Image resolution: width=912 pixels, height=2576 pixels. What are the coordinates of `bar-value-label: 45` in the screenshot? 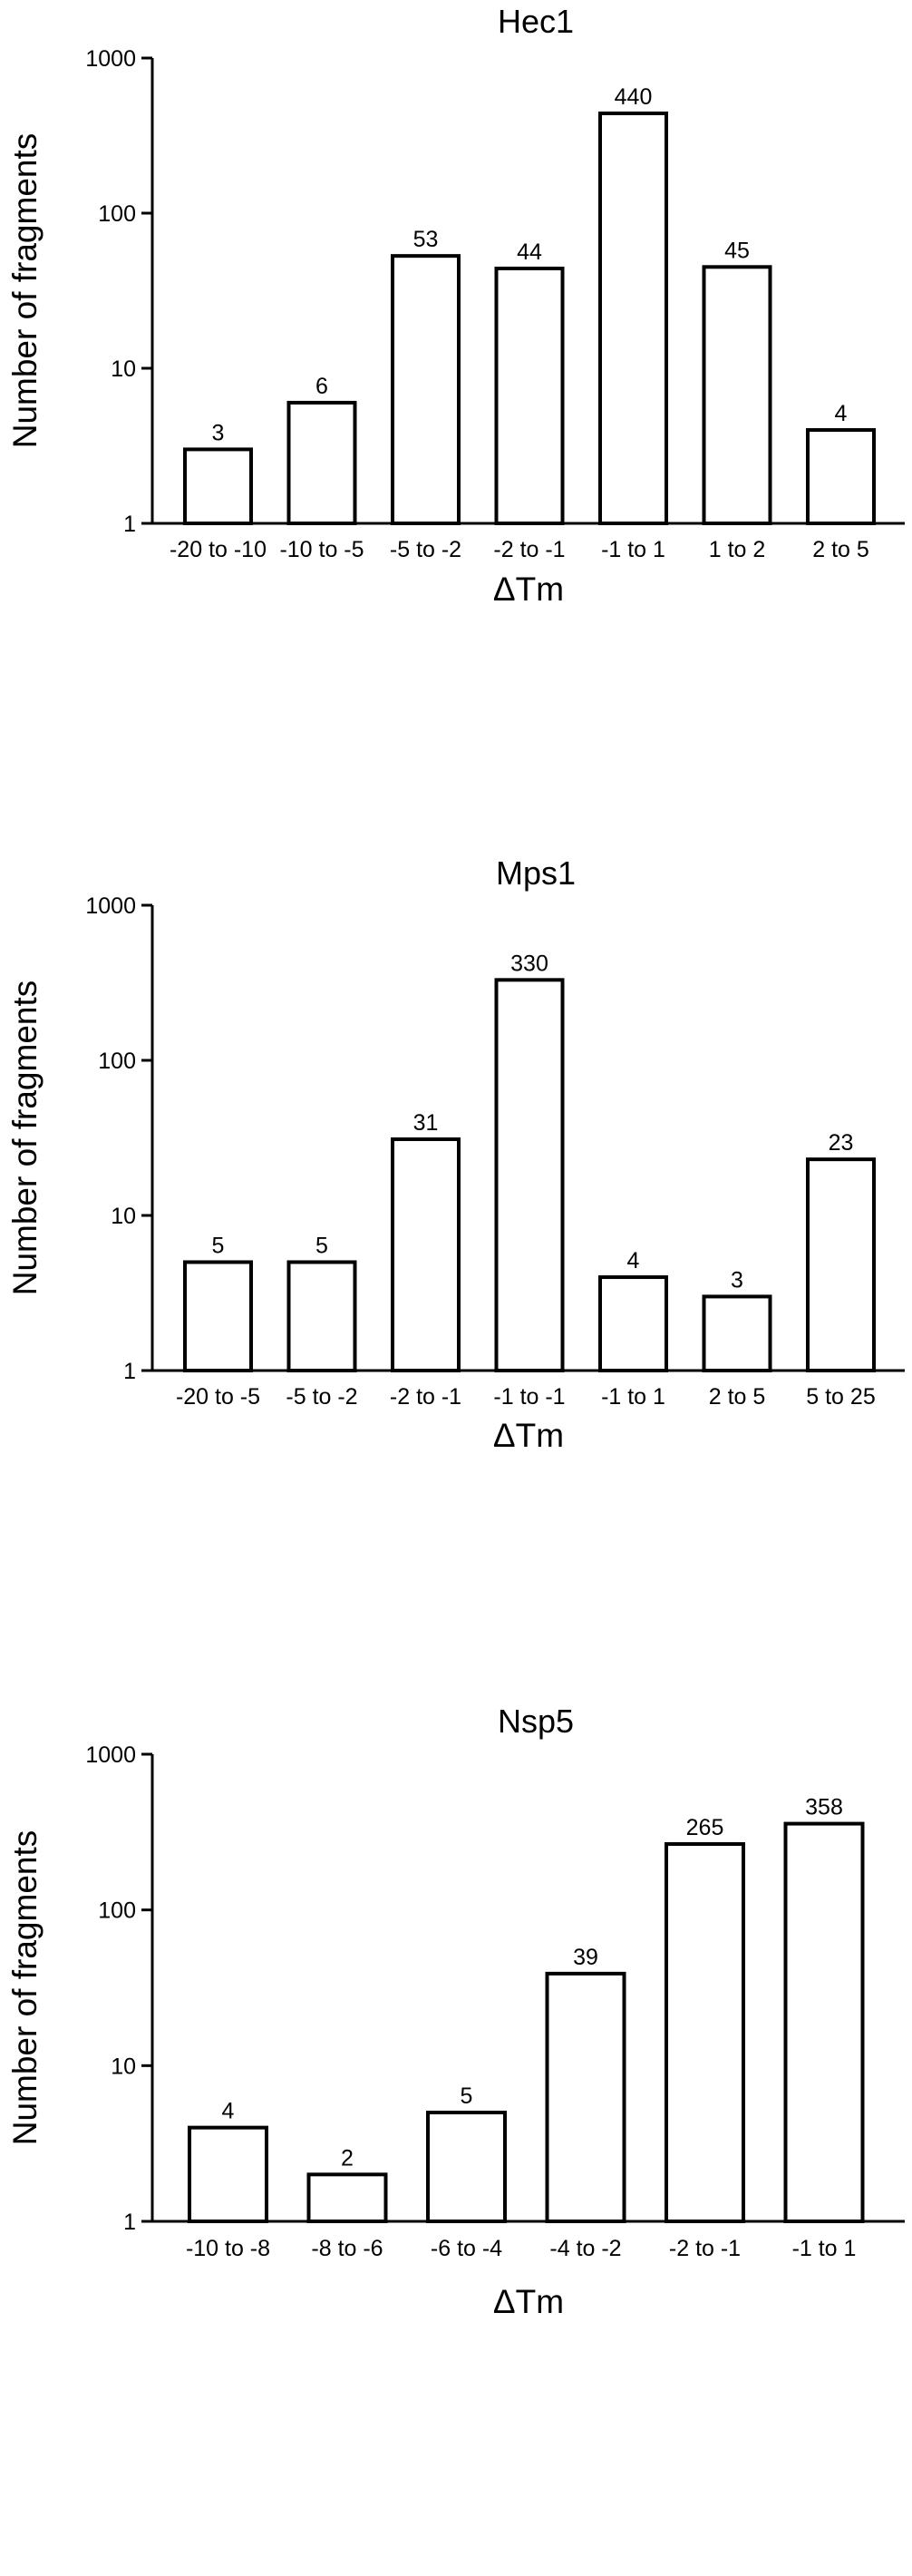 It's located at (737, 250).